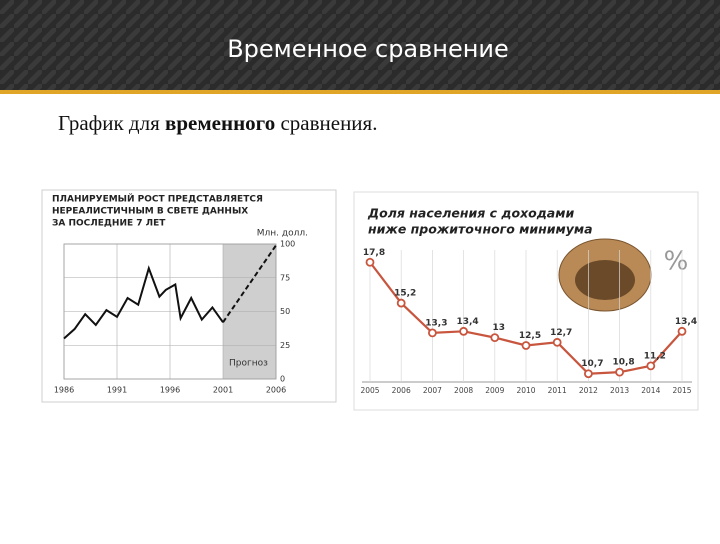 This screenshot has height=544, width=720. What do you see at coordinates (436, 323) in the screenshot?
I see `value-label: 13,3` at bounding box center [436, 323].